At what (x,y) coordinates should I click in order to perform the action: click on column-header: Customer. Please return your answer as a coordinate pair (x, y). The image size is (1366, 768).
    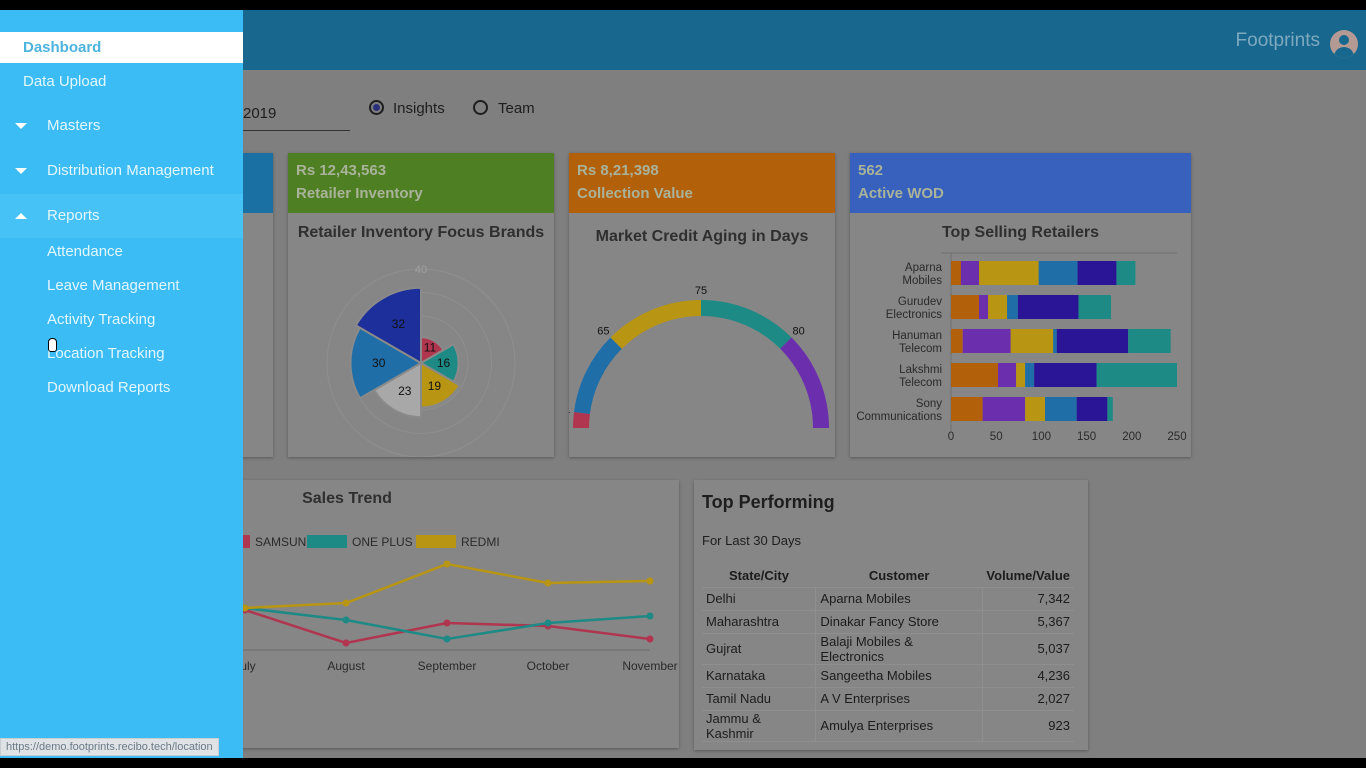
    Looking at the image, I should click on (899, 576).